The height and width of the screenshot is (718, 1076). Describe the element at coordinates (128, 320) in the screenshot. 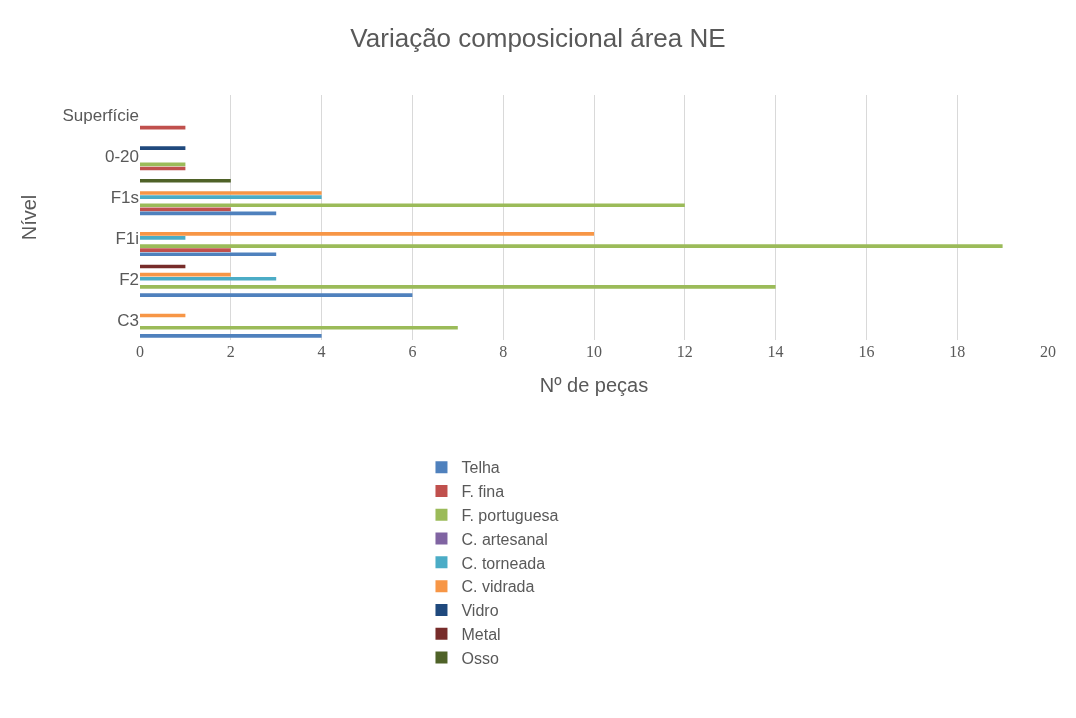

I see `y-tick-label: C3` at that location.